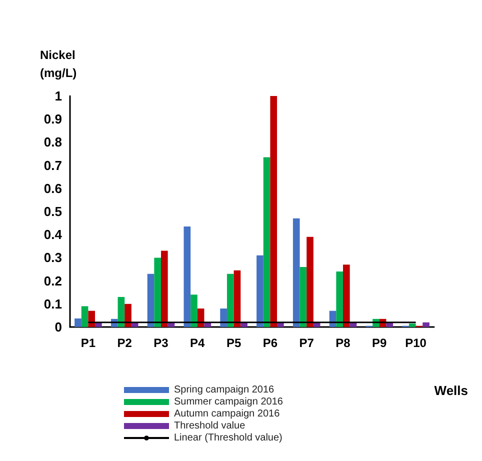  I want to click on x-tick-label: P2, so click(124, 343).